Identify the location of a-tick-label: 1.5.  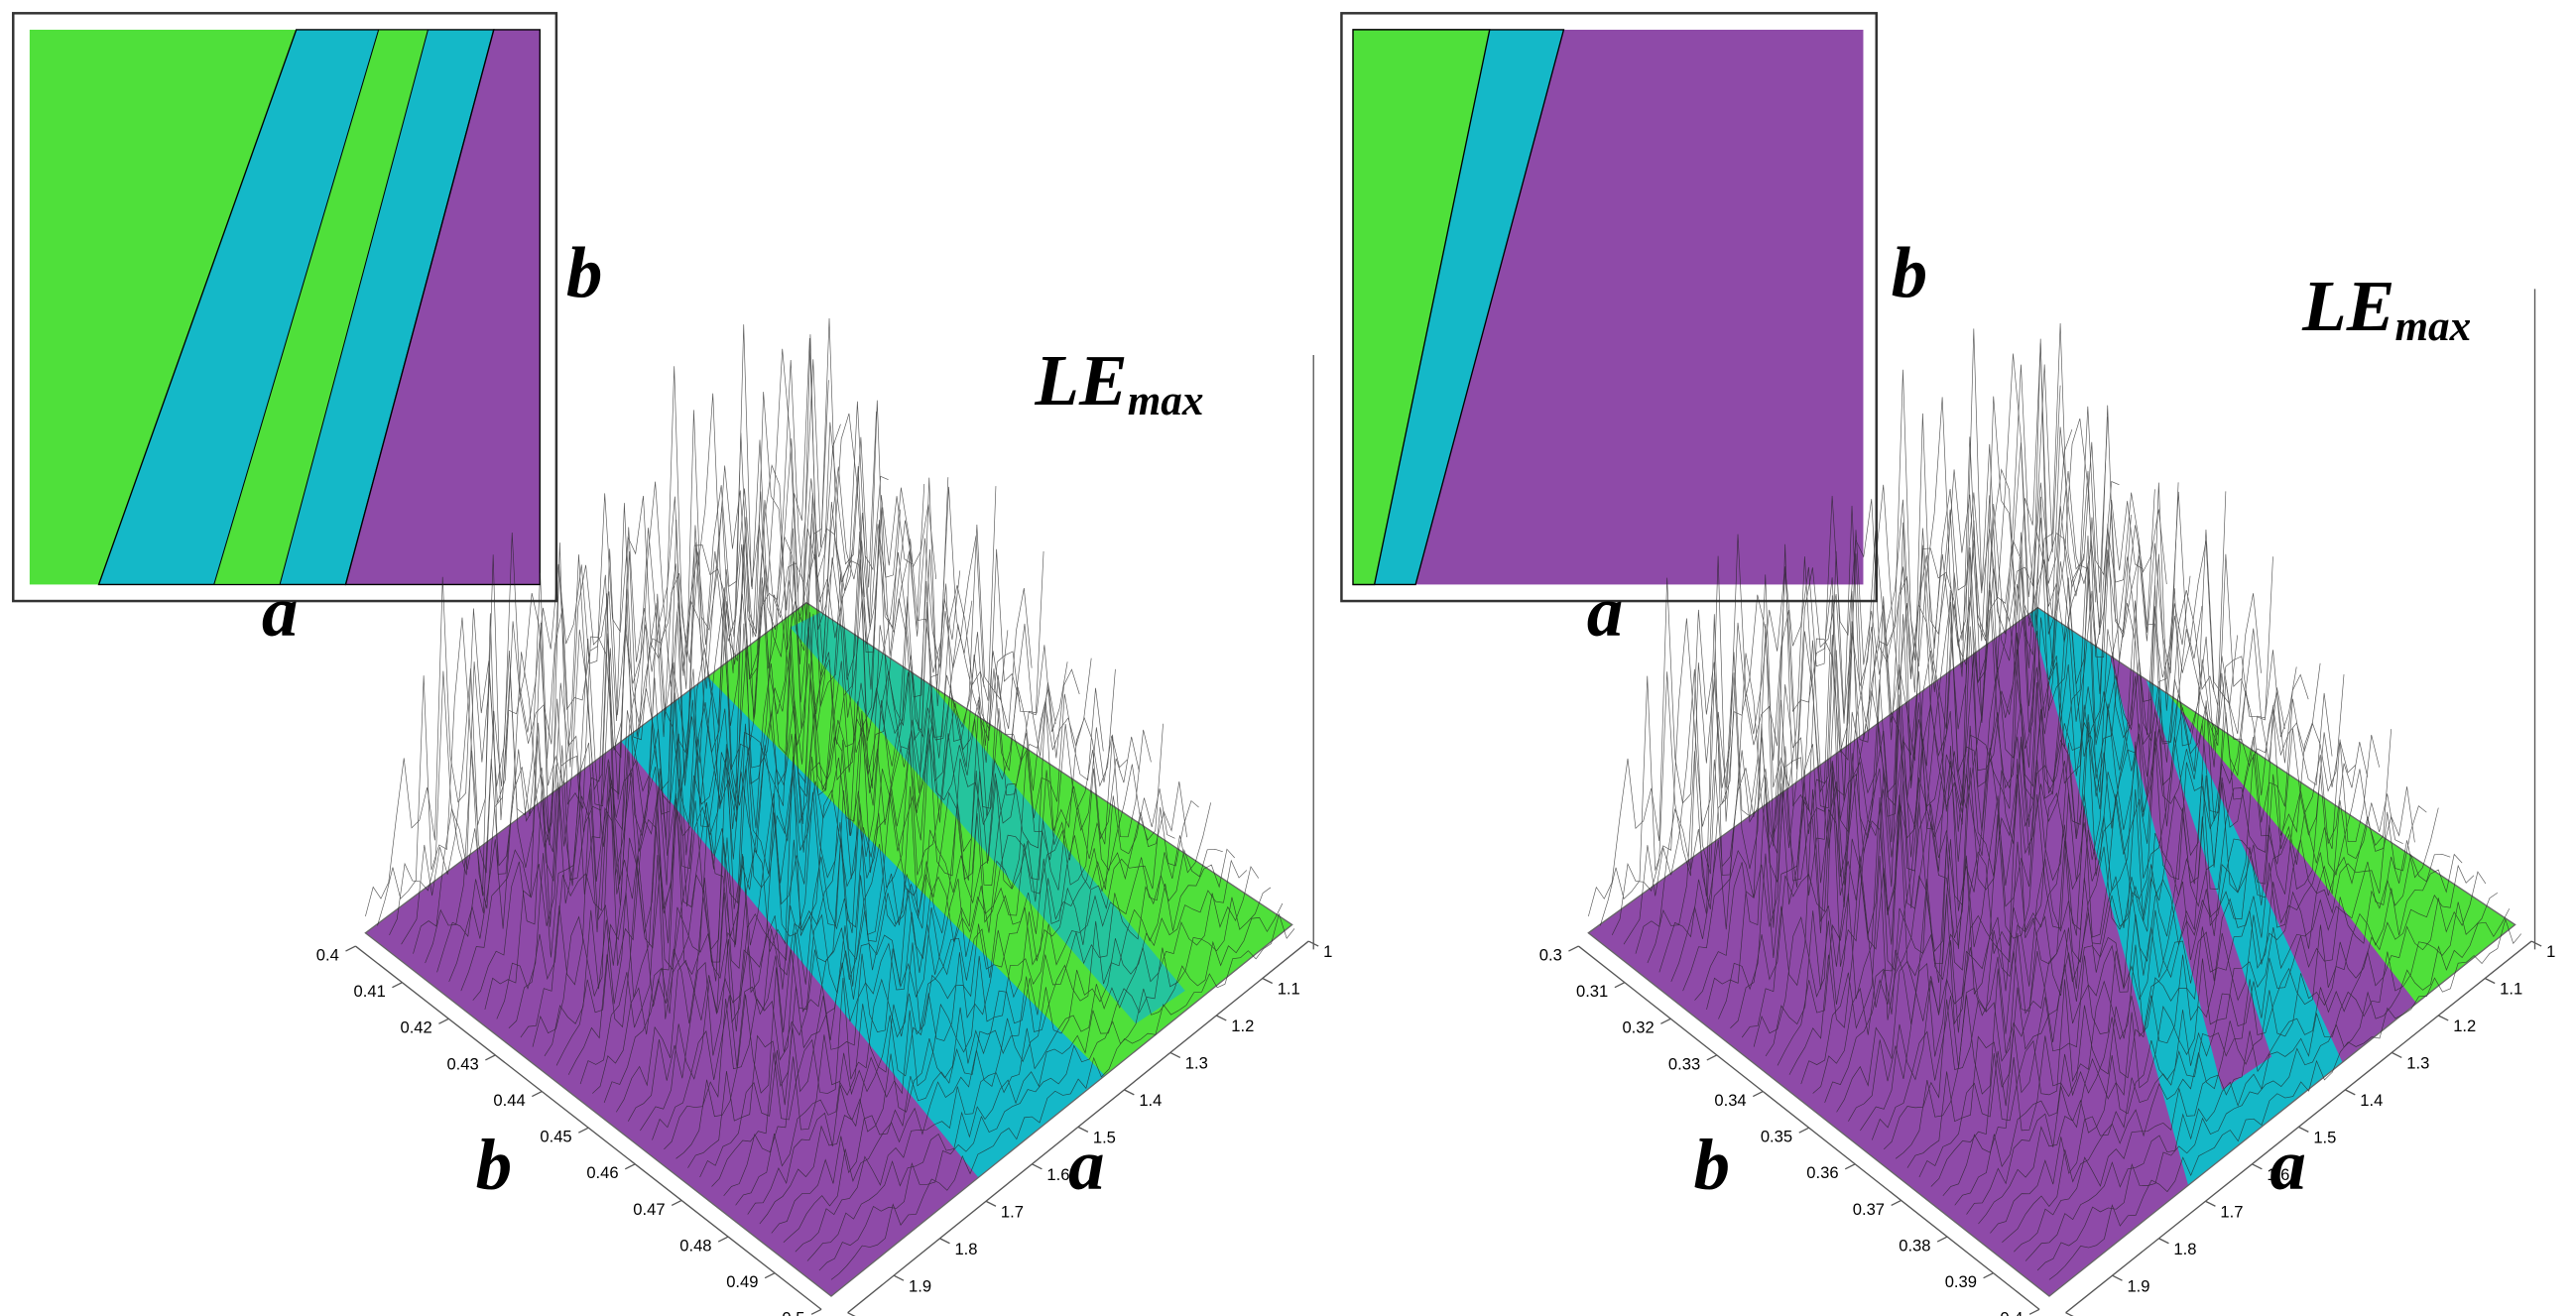
(1104, 1137).